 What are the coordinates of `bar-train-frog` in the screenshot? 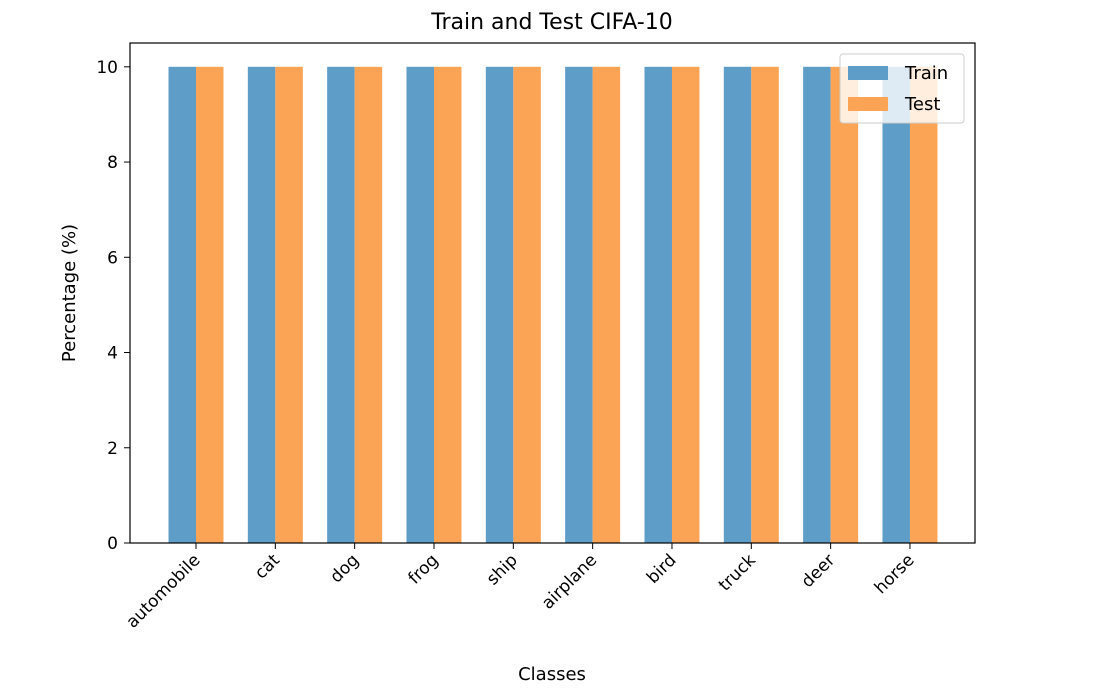 It's located at (420, 305).